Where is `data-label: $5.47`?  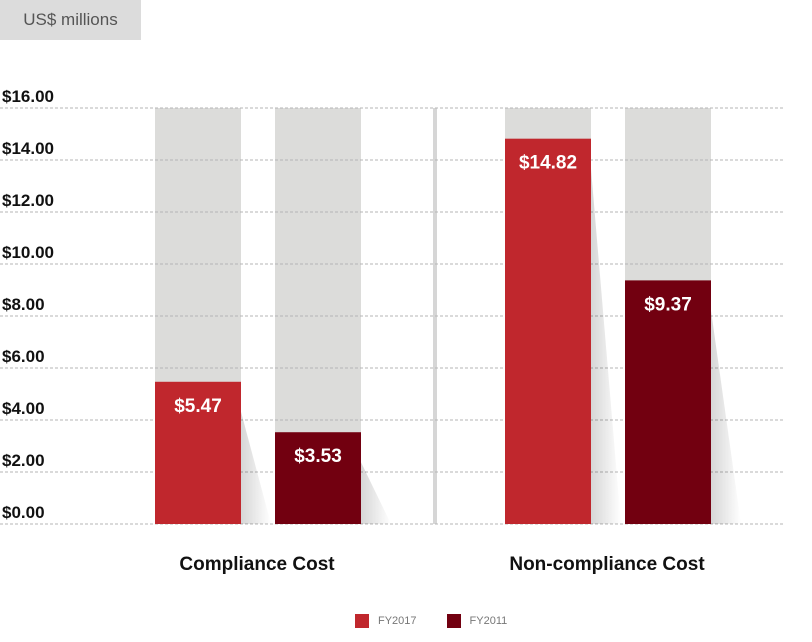 data-label: $5.47 is located at coordinates (198, 406).